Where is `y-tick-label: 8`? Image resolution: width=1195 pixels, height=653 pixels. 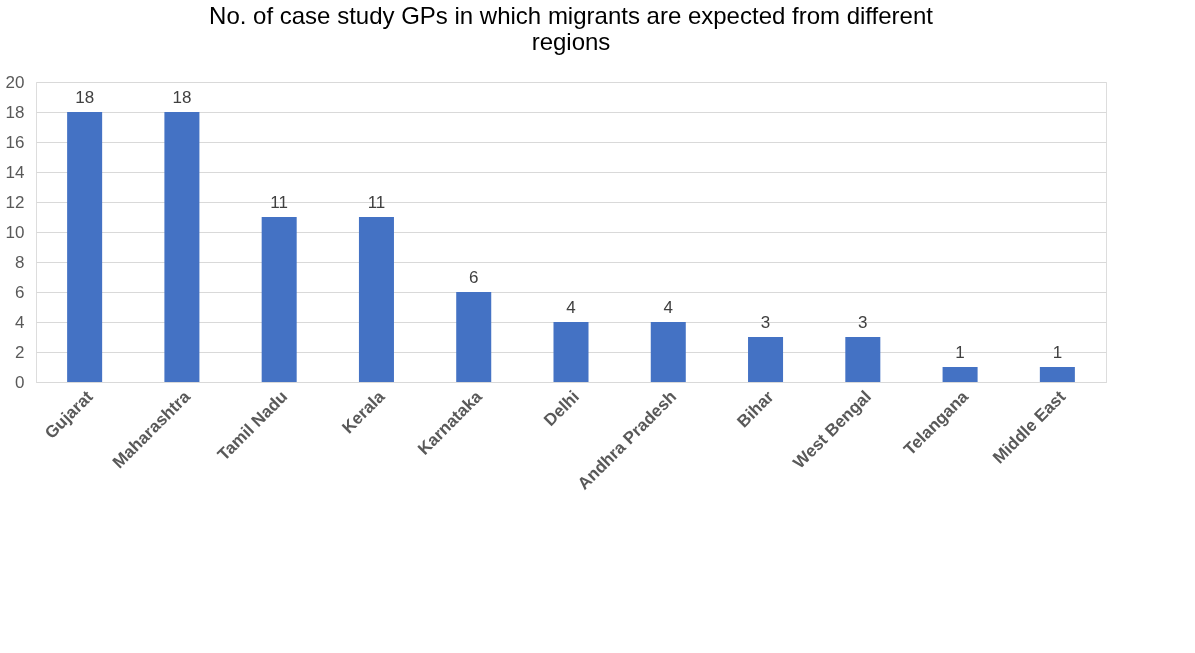 y-tick-label: 8 is located at coordinates (20, 262).